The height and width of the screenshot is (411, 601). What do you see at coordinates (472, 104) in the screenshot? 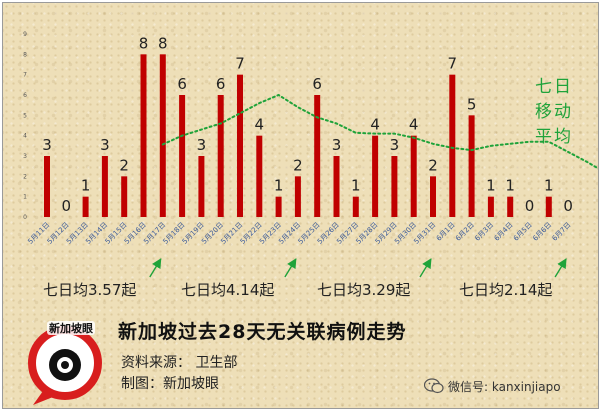
I see `data-label: 5` at bounding box center [472, 104].